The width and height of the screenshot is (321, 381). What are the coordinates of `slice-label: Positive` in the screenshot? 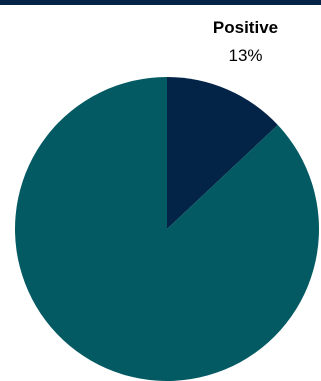 It's located at (245, 27).